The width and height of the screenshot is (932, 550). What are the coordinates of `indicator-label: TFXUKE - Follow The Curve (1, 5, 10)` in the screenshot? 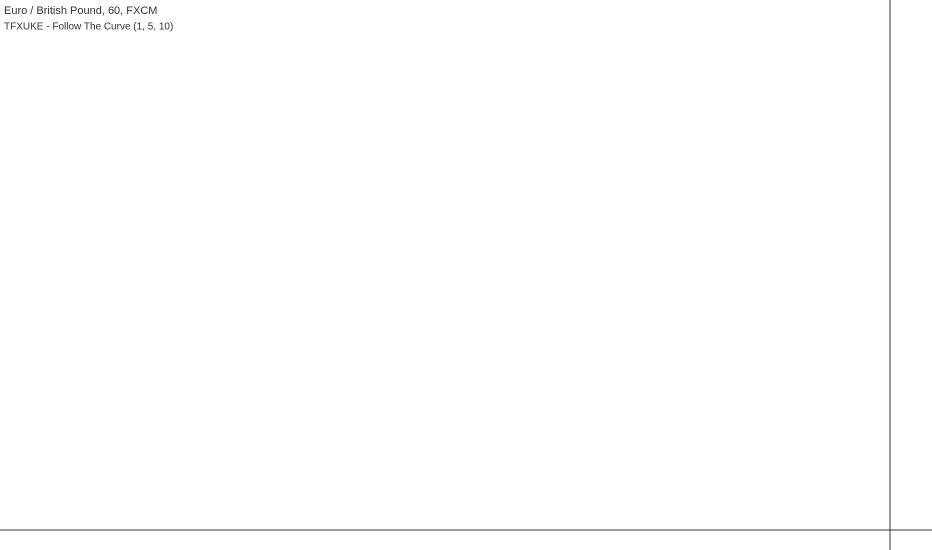 It's located at (88, 27).